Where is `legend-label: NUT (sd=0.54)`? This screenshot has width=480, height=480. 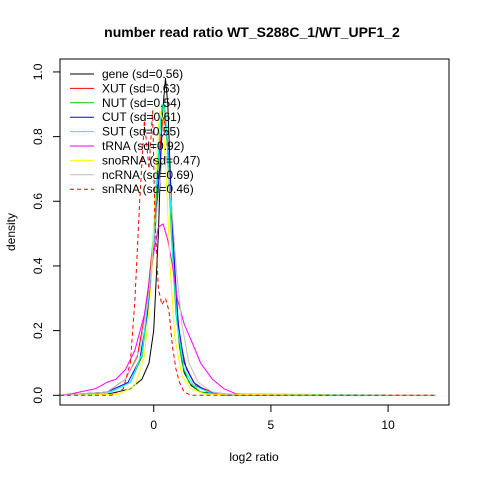
legend-label: NUT (sd=0.54) is located at coordinates (141, 103).